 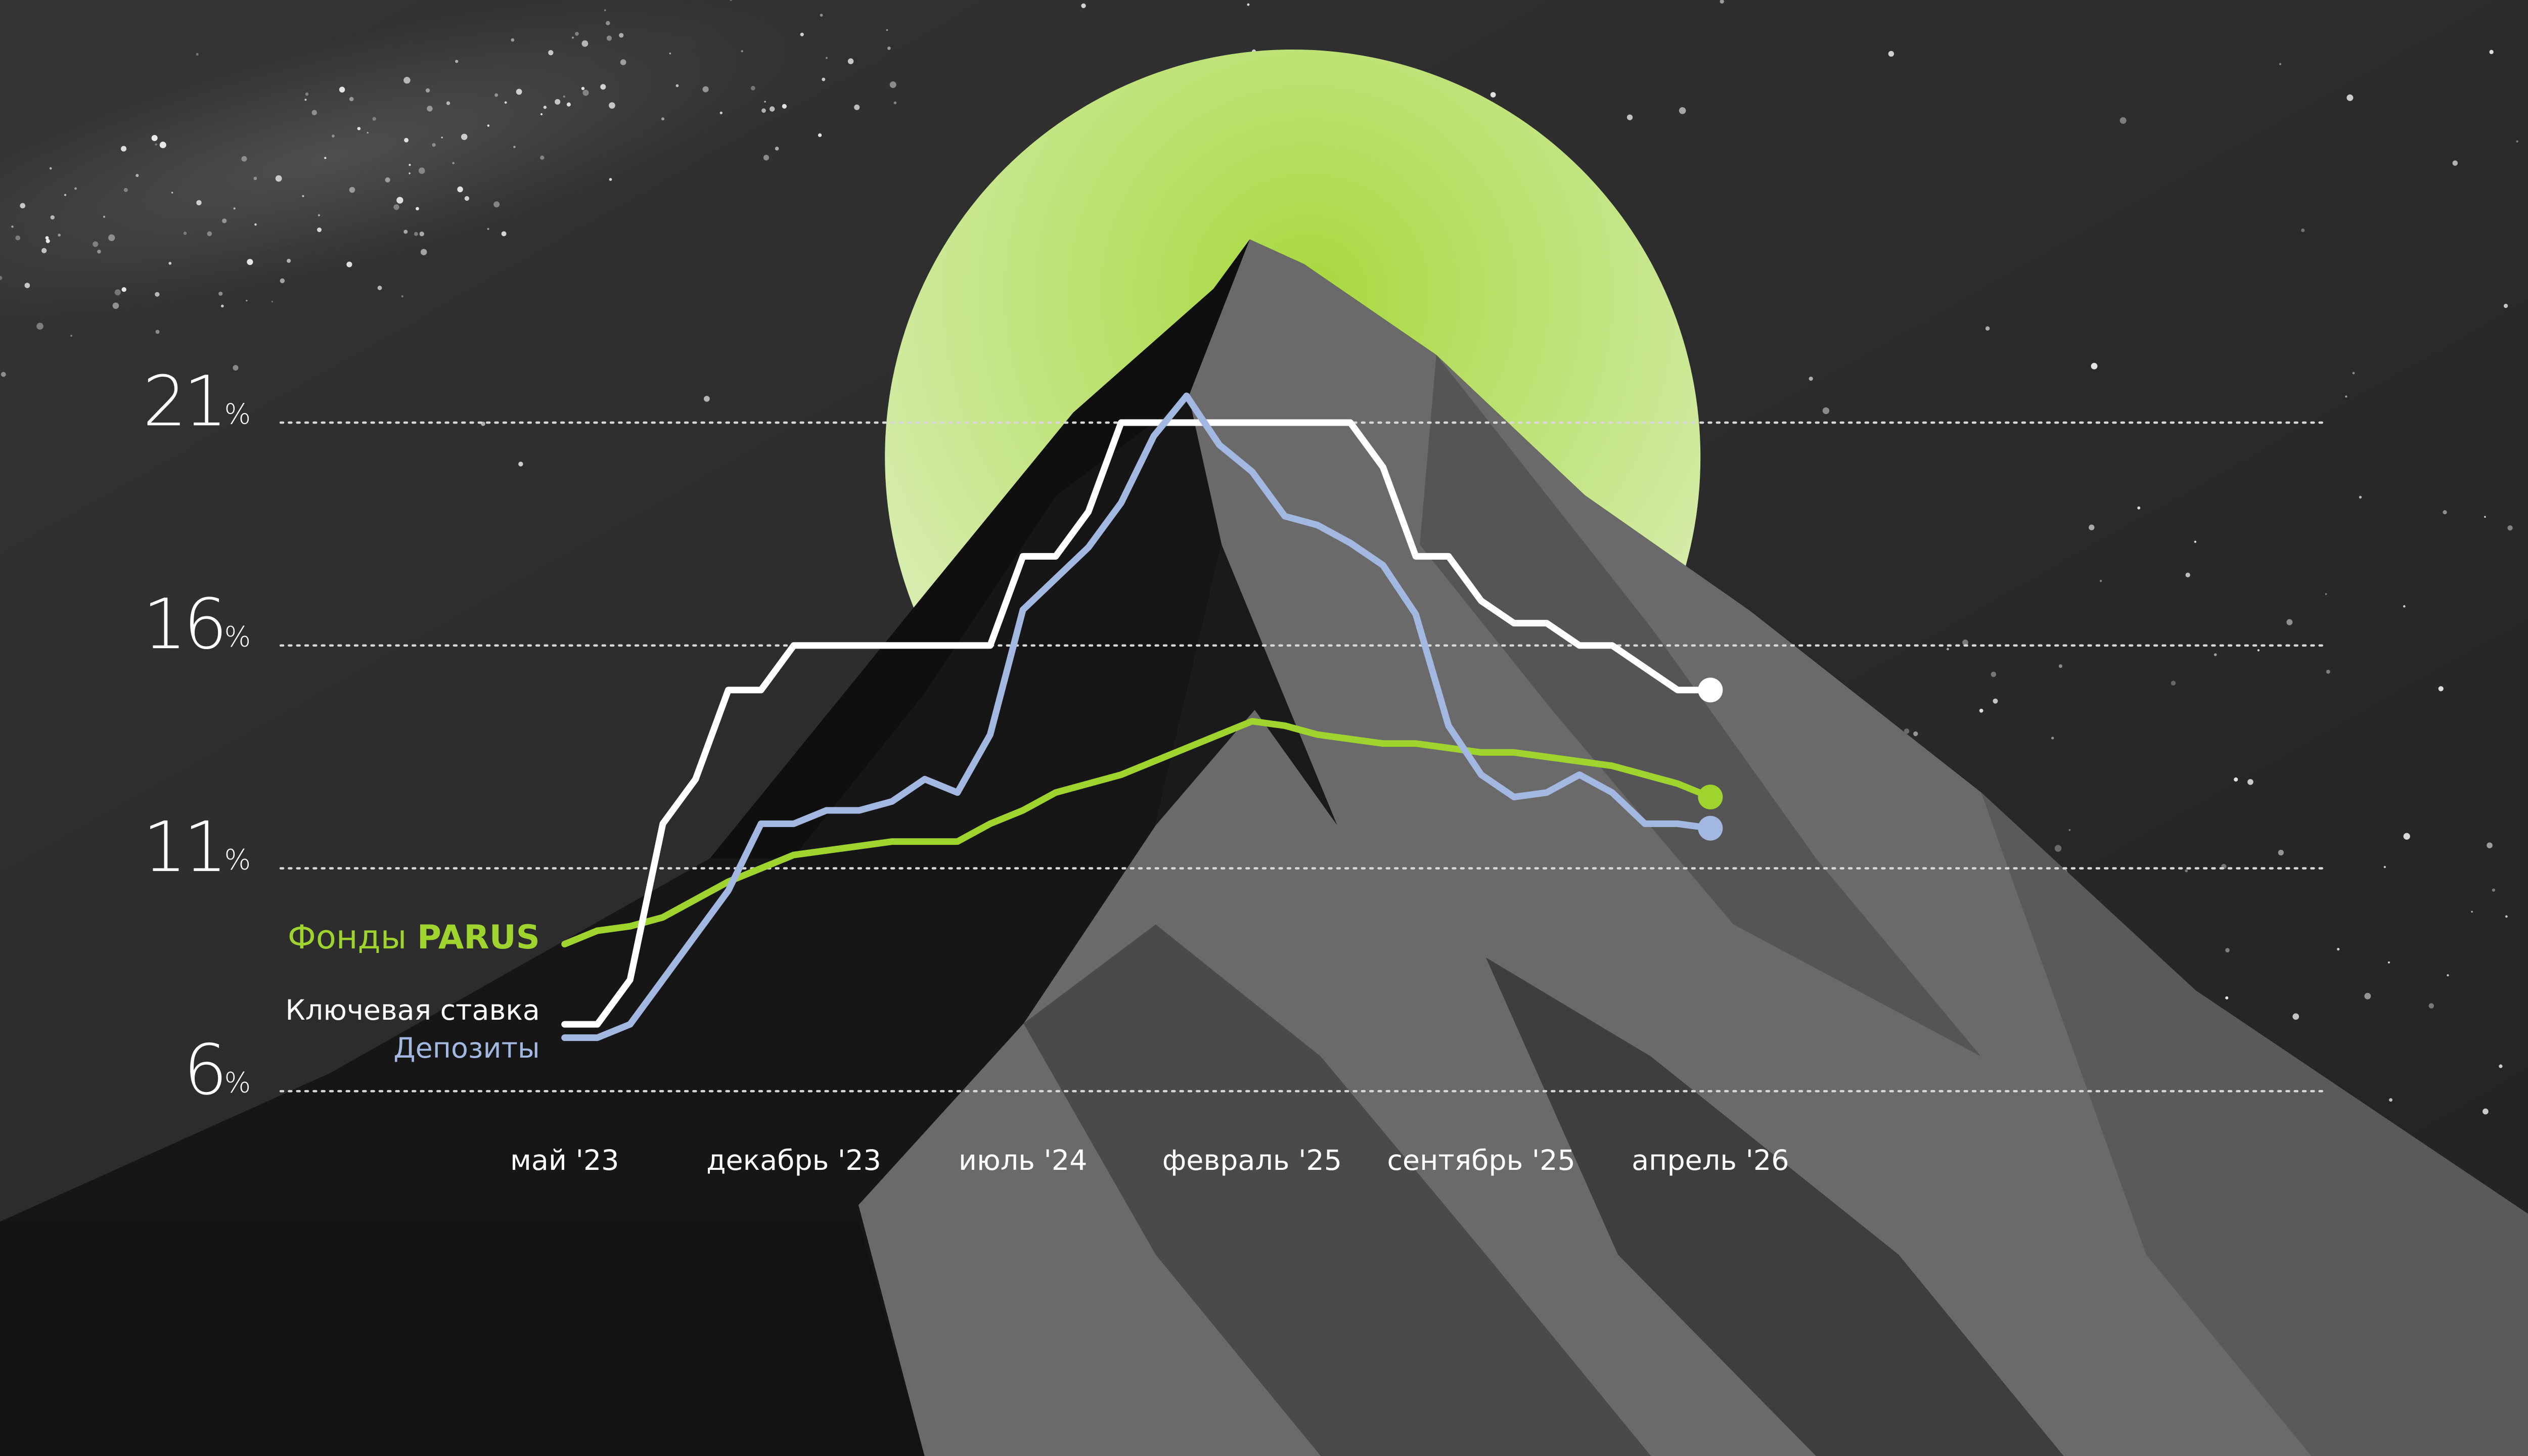 I want to click on y-tick-label: 11%, so click(x=197, y=847).